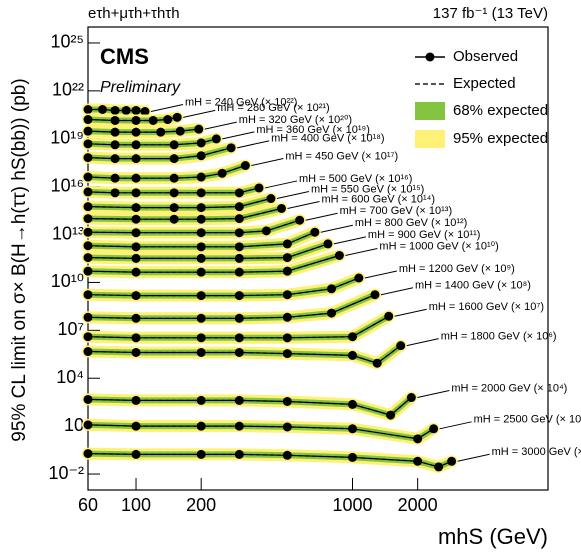 This screenshot has width=581, height=558. I want to click on legend-label: 68% expected, so click(500, 110).